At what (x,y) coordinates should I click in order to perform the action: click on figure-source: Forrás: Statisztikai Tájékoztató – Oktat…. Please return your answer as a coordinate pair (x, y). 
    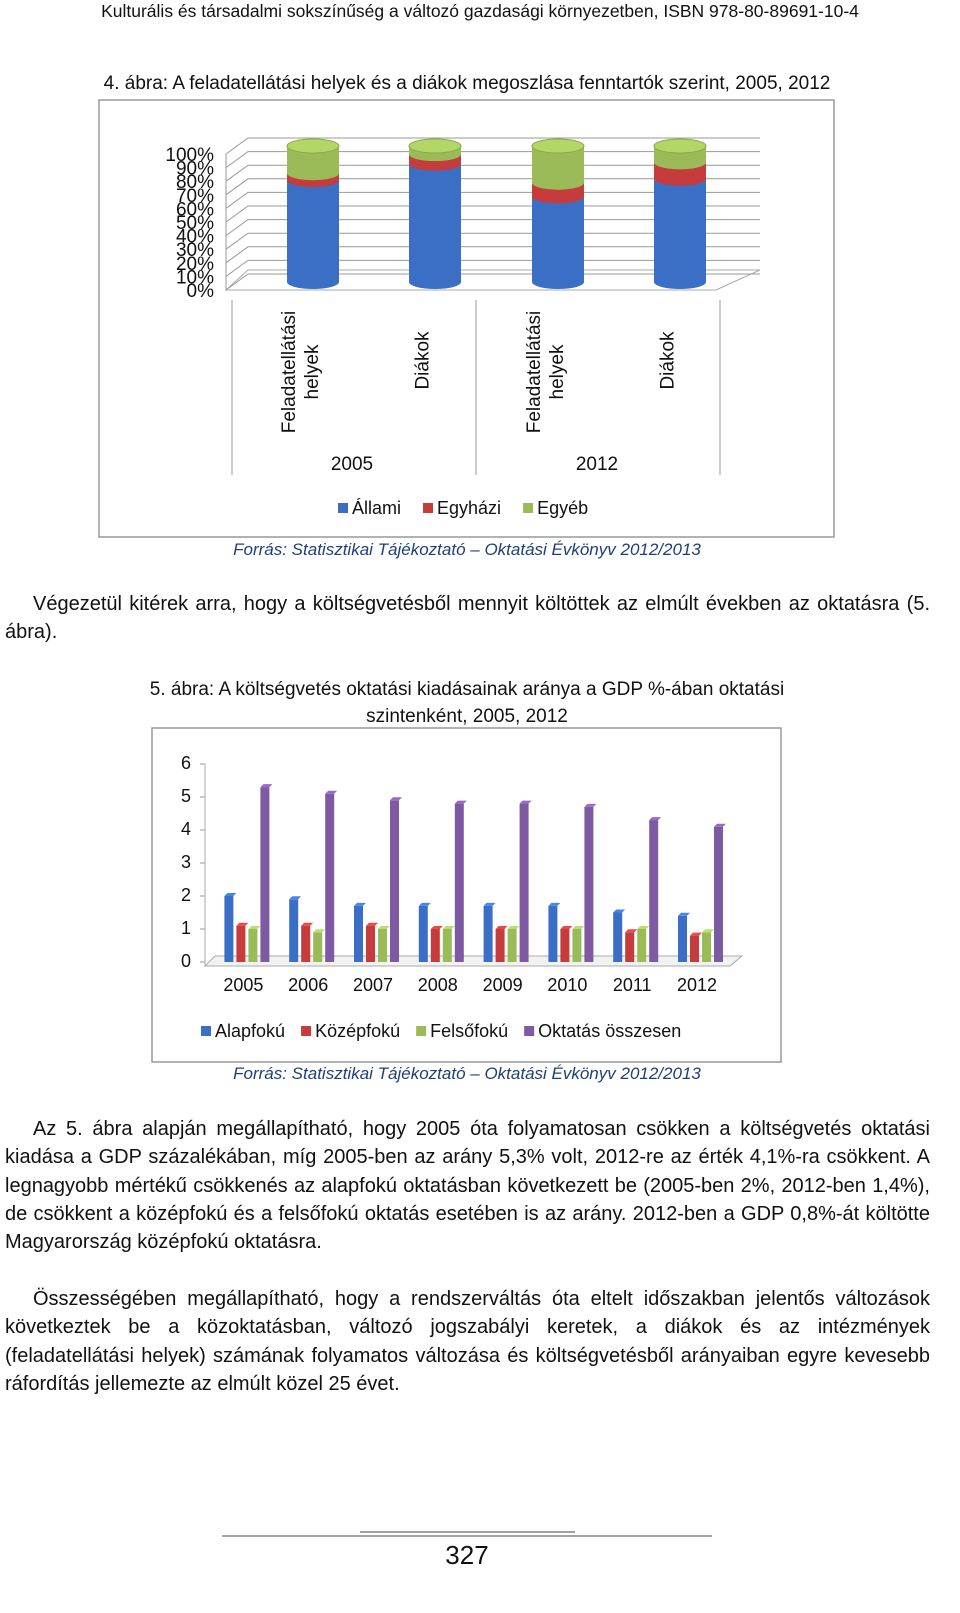
    Looking at the image, I should click on (467, 1073).